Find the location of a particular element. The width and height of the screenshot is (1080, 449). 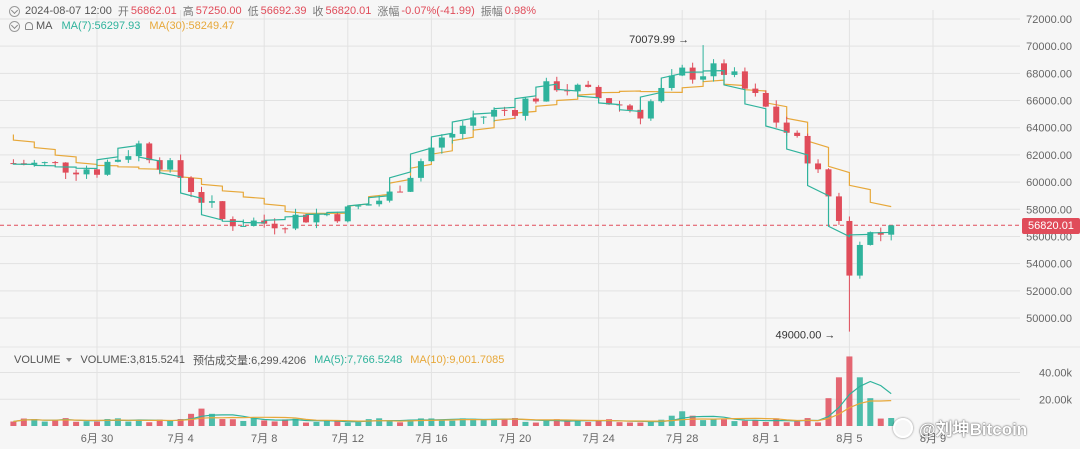

y-tick-label: 68000.00 is located at coordinates (1049, 74).